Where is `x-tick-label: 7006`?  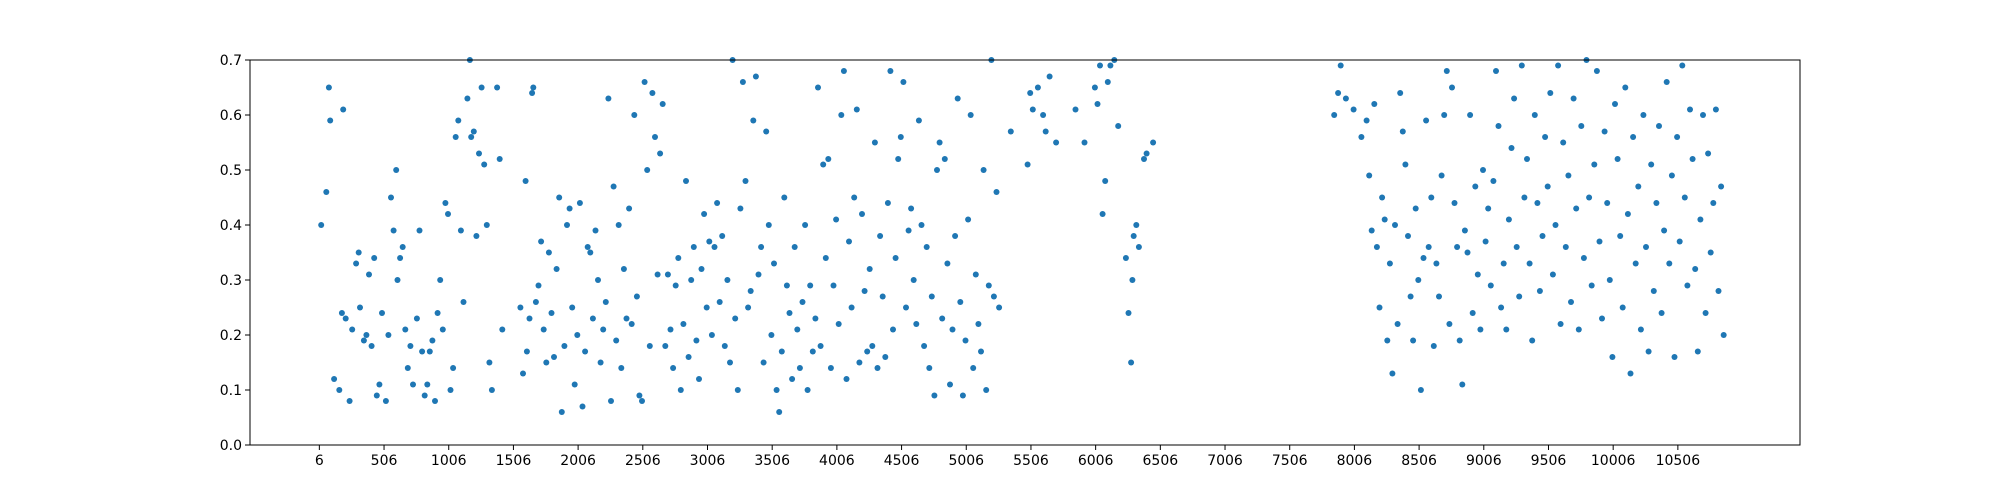
x-tick-label: 7006 is located at coordinates (1225, 461).